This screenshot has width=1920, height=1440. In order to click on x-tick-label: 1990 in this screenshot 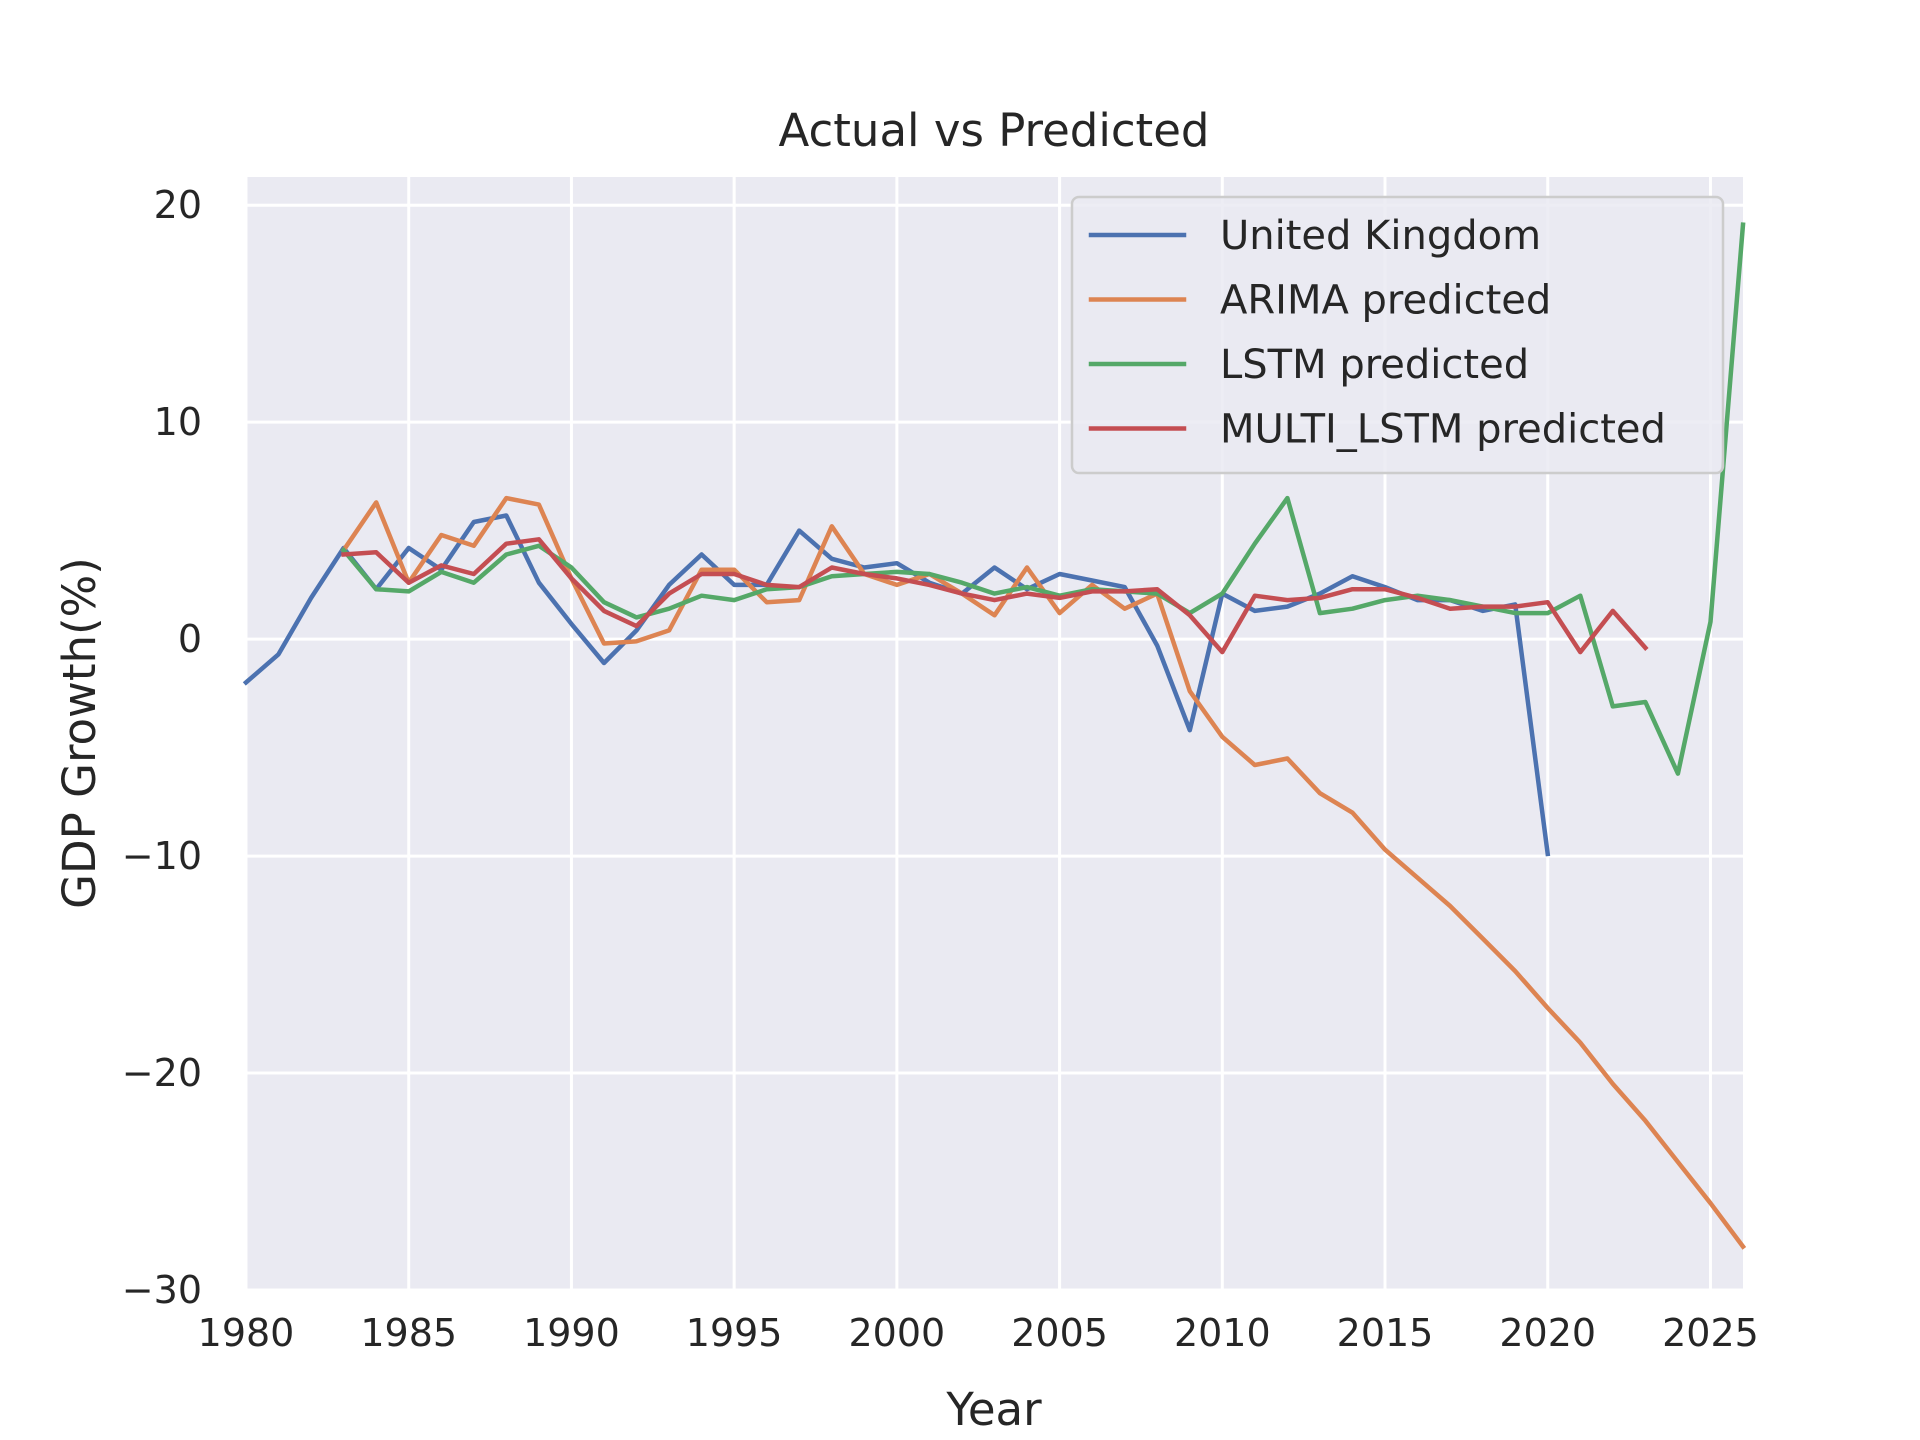, I will do `click(571, 1333)`.